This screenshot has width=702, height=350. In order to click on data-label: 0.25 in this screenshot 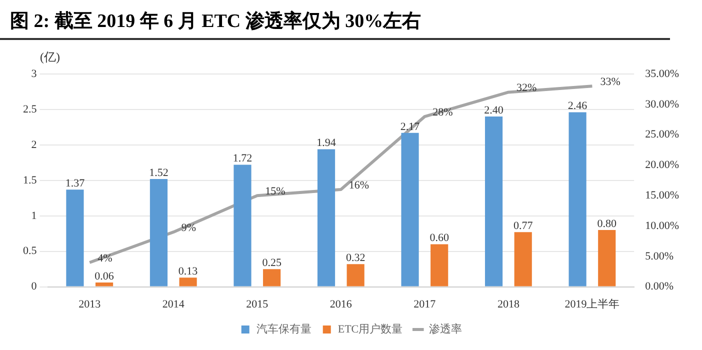, I will do `click(272, 262)`.